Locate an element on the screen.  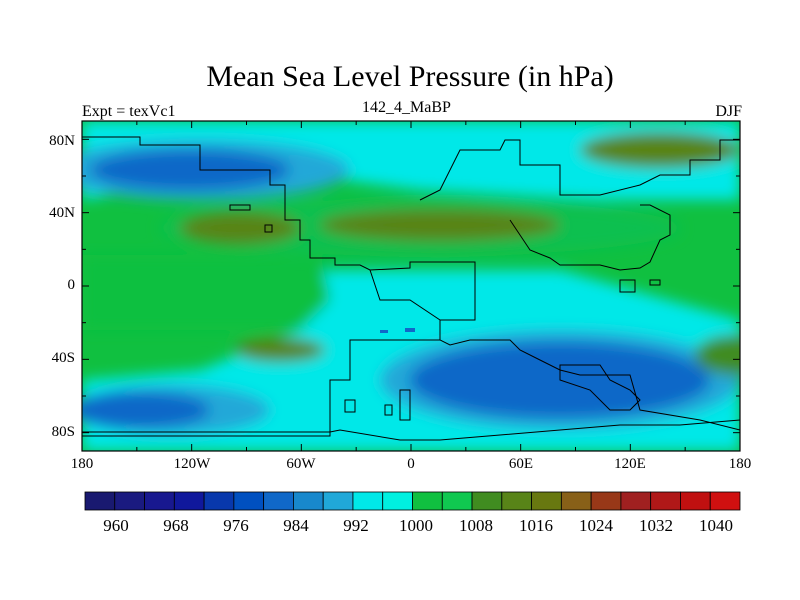
x-tick-label: 120E is located at coordinates (630, 464).